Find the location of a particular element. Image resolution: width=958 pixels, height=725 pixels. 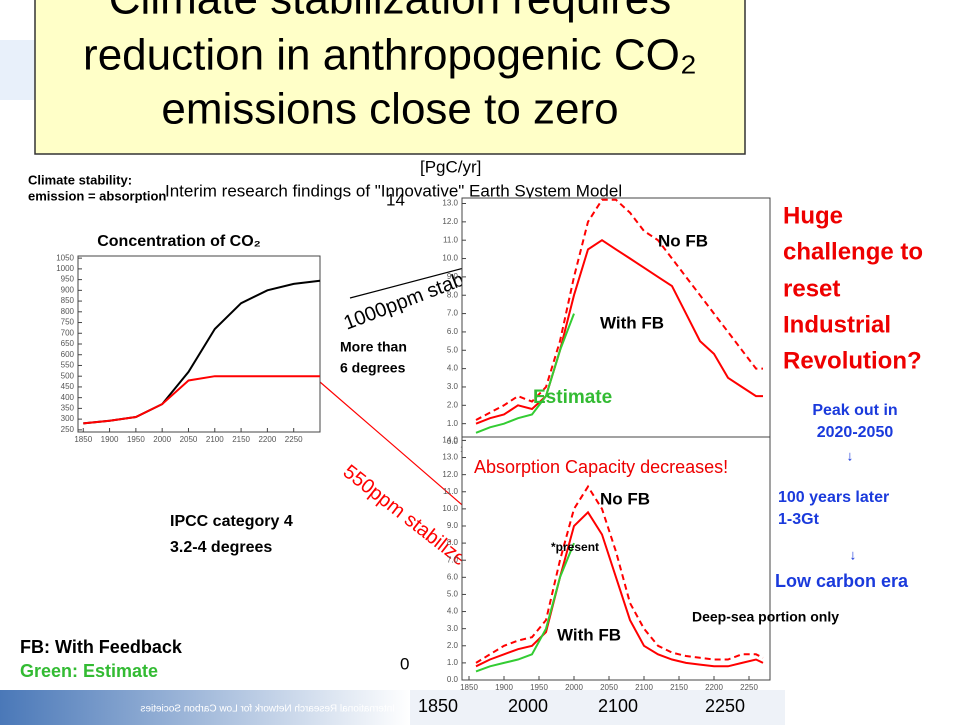

y-tick-label: 850 is located at coordinates (68, 300).